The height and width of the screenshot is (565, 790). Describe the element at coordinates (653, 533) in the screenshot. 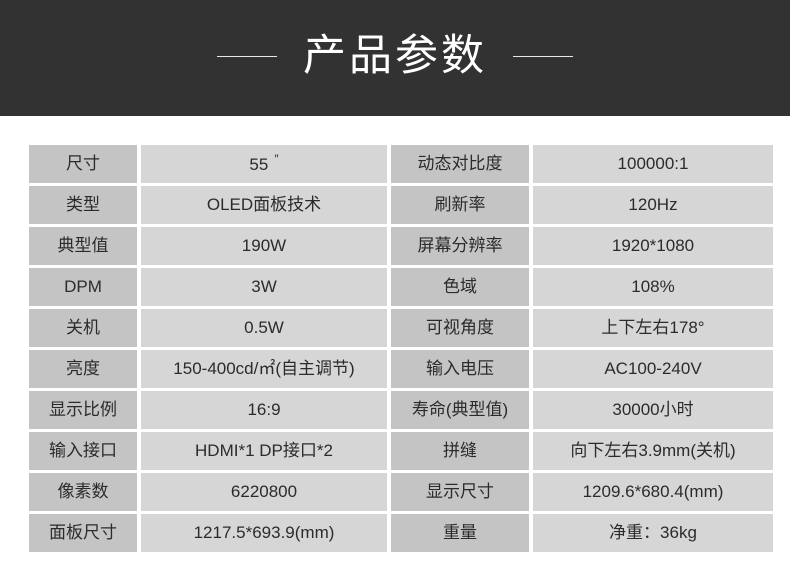

I see `spec-value: 净重：36kg` at that location.